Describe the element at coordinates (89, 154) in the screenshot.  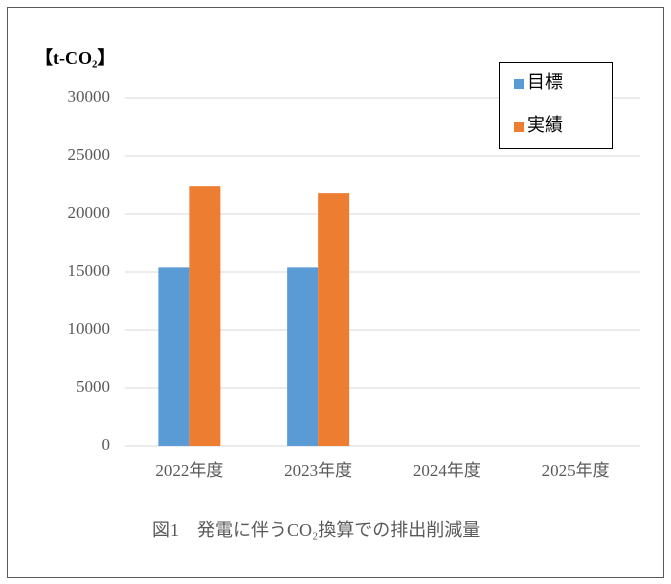
I see `y-tick-label: 25000` at that location.